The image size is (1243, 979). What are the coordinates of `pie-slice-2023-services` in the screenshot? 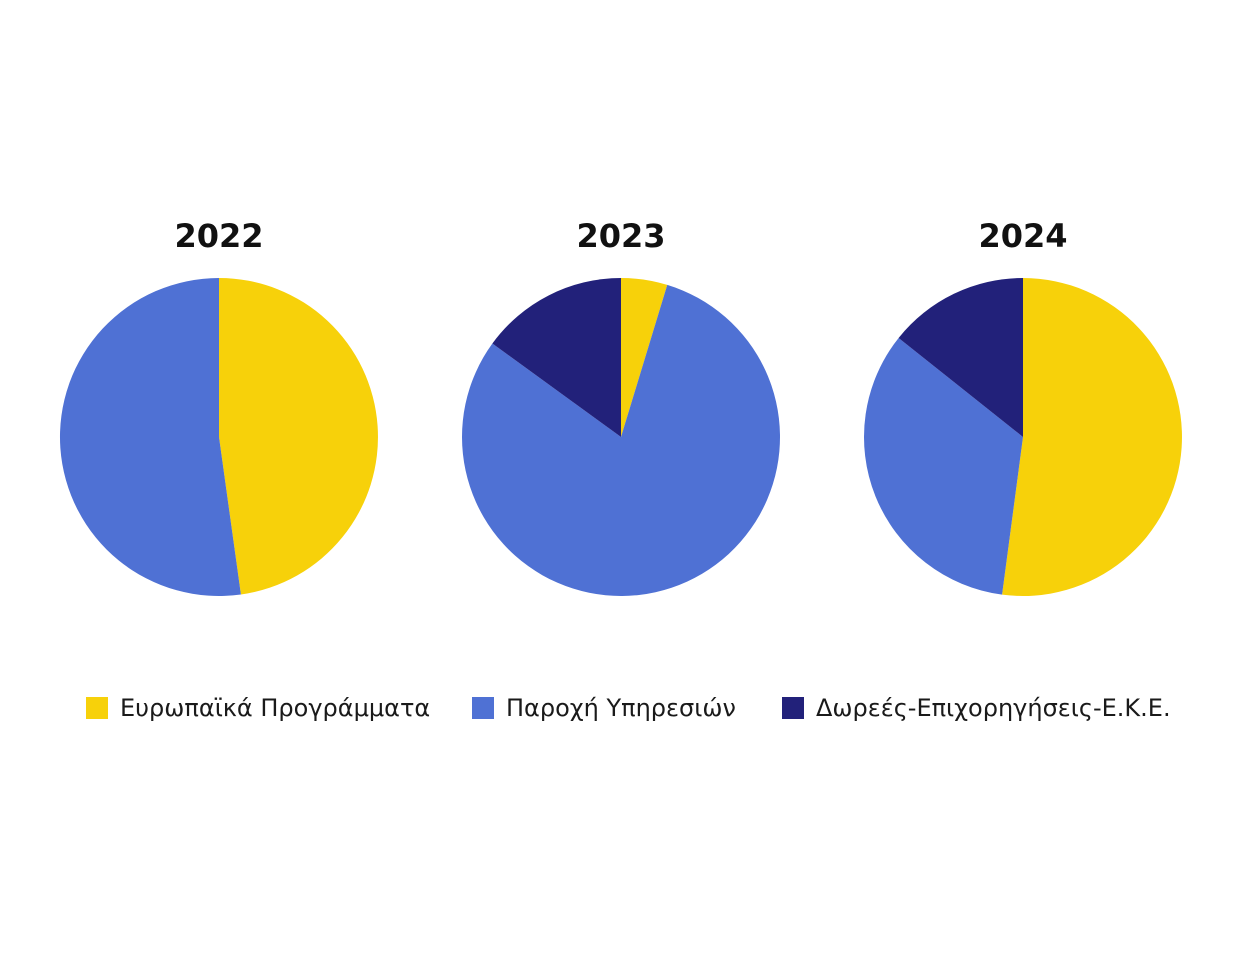 It's located at (621, 440).